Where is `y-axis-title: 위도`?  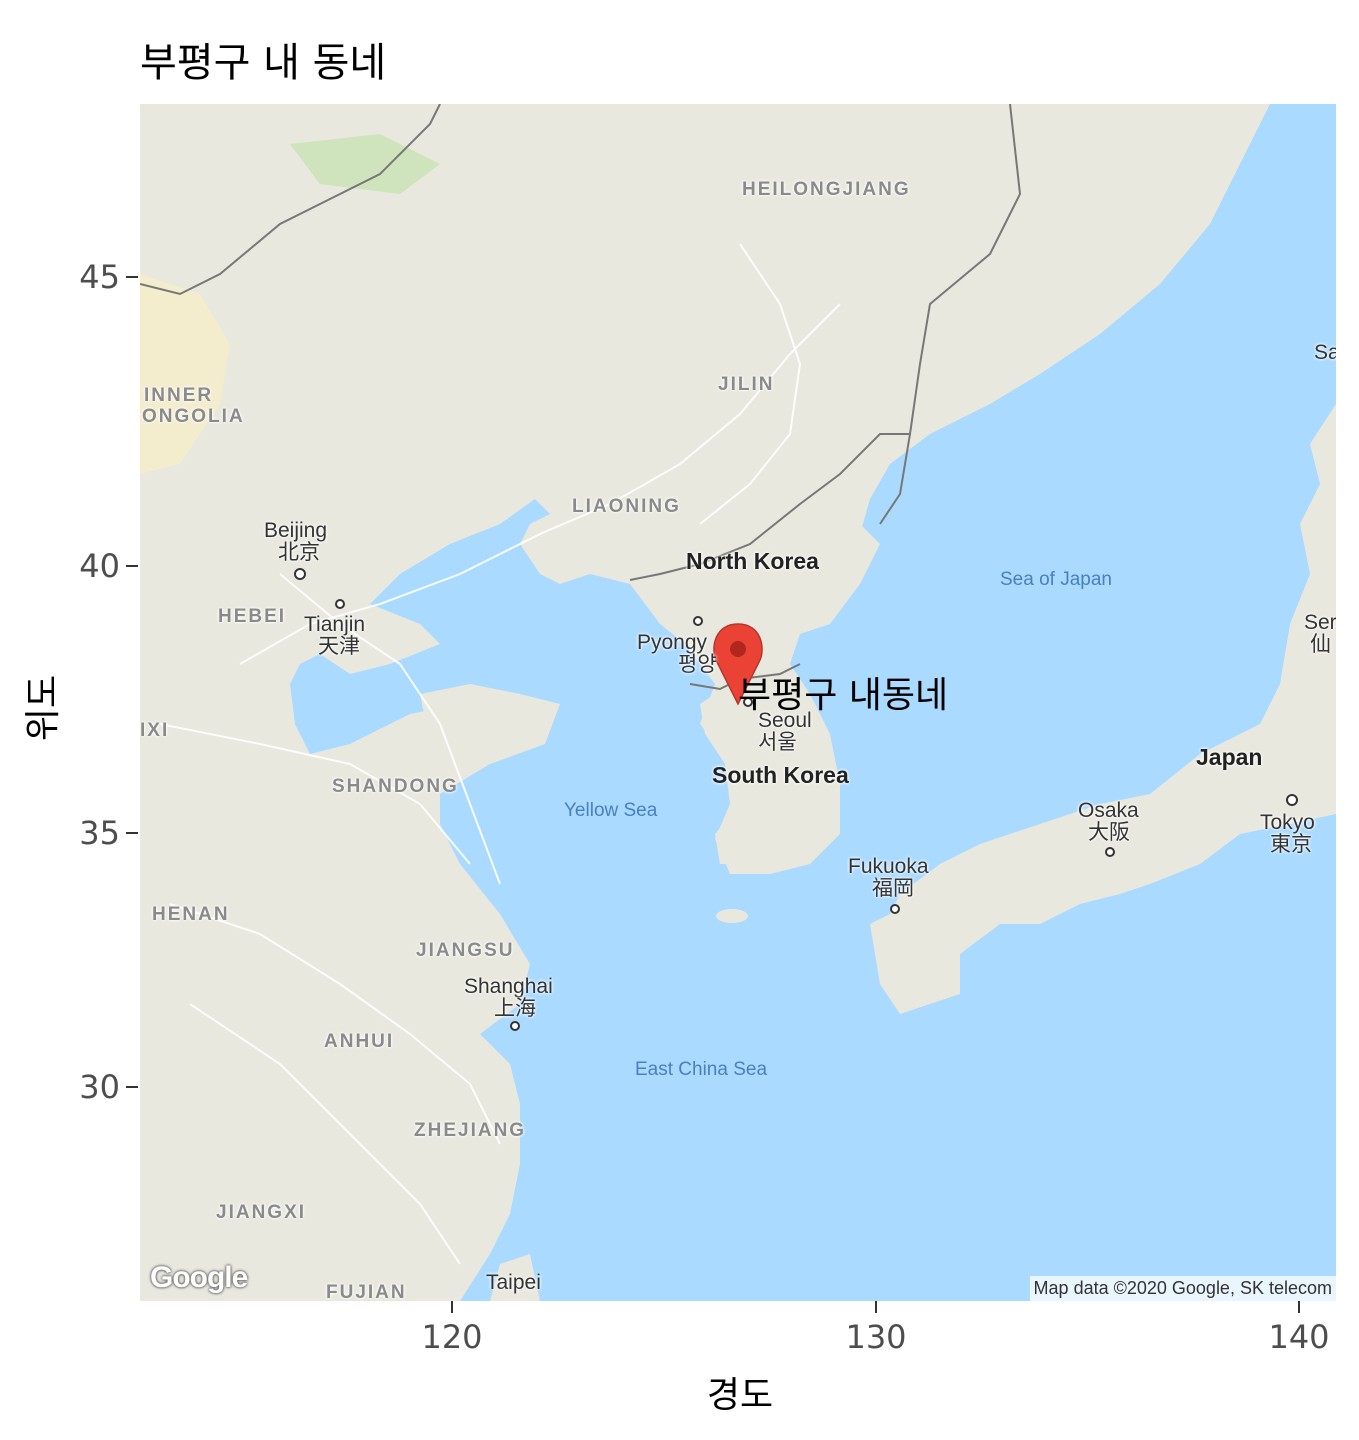
y-axis-title: 위도 is located at coordinates (43, 708).